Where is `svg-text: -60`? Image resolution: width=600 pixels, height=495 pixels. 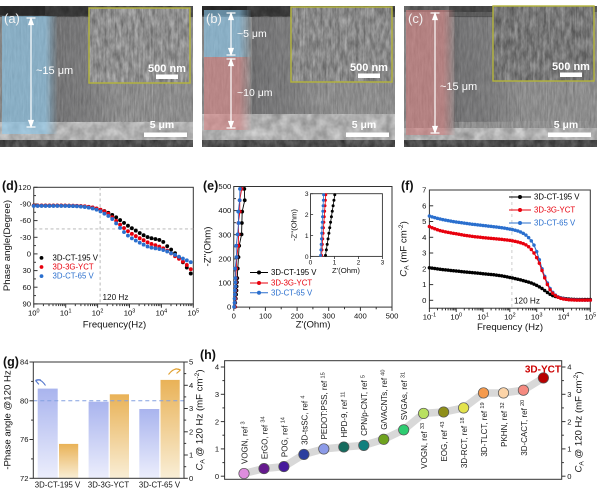 svg-text: -60 is located at coordinates (25, 220).